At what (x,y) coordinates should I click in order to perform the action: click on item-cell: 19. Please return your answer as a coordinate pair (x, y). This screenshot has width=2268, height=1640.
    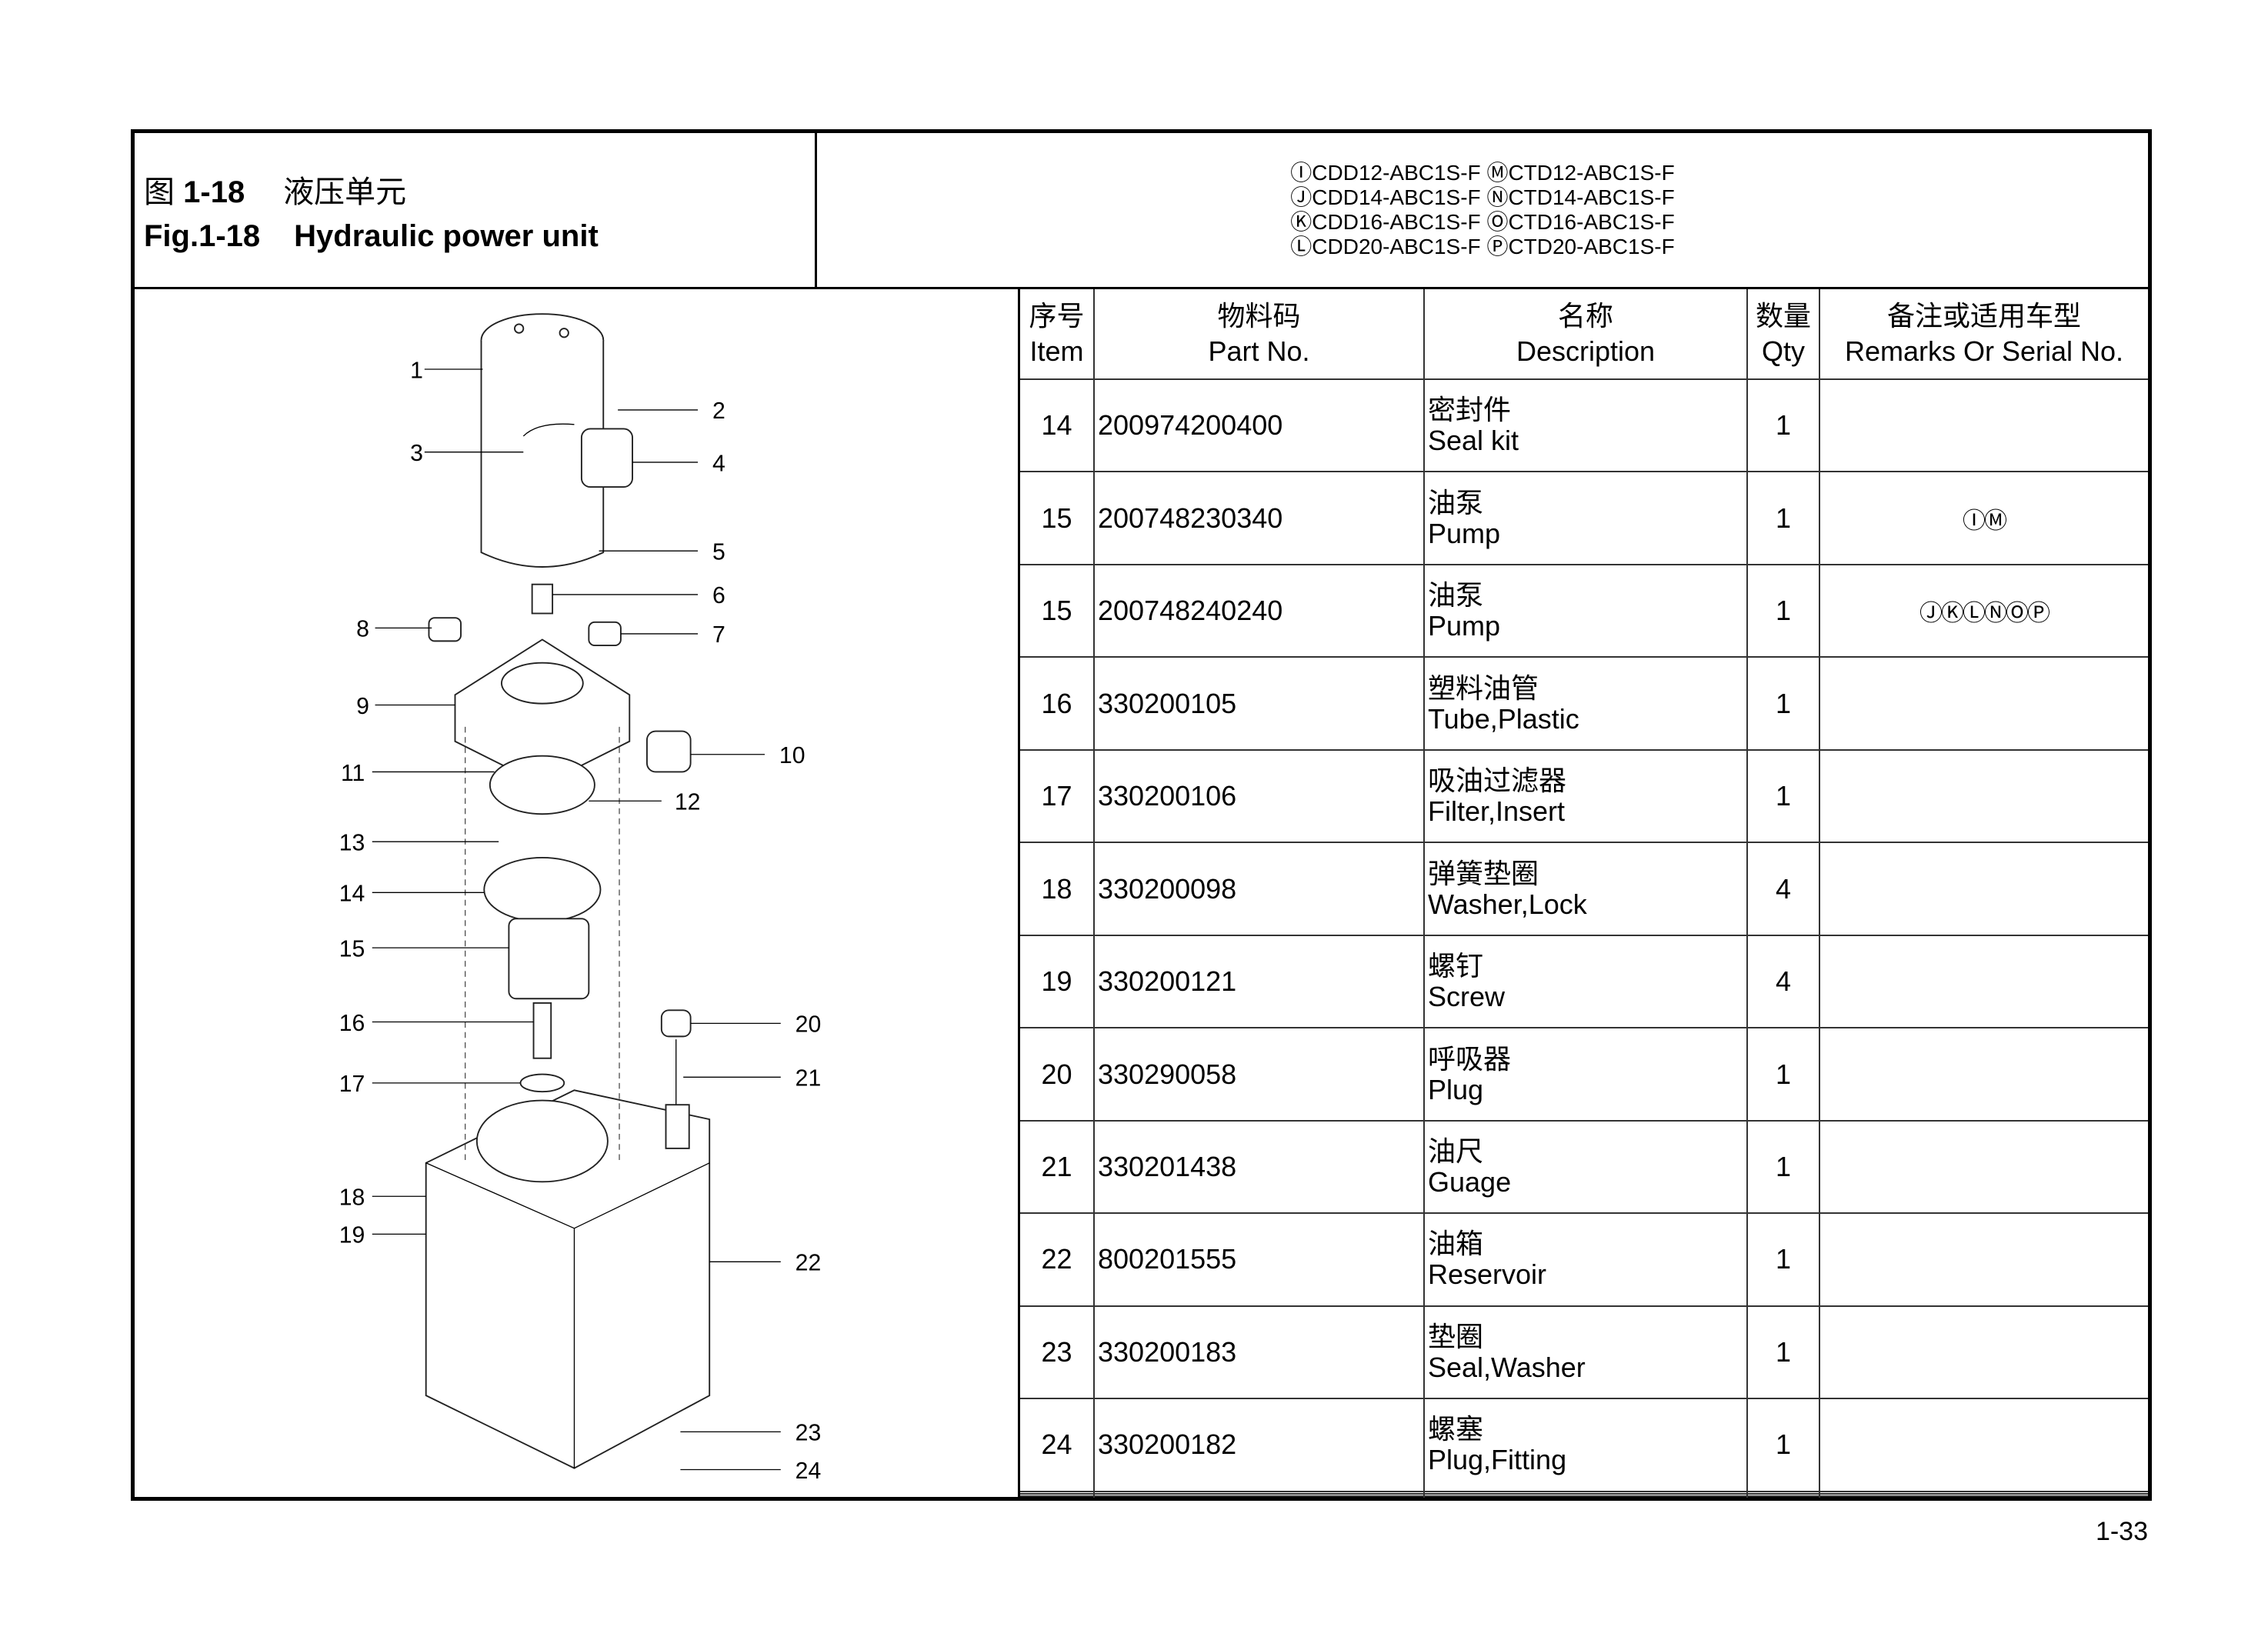
    Looking at the image, I should click on (1058, 982).